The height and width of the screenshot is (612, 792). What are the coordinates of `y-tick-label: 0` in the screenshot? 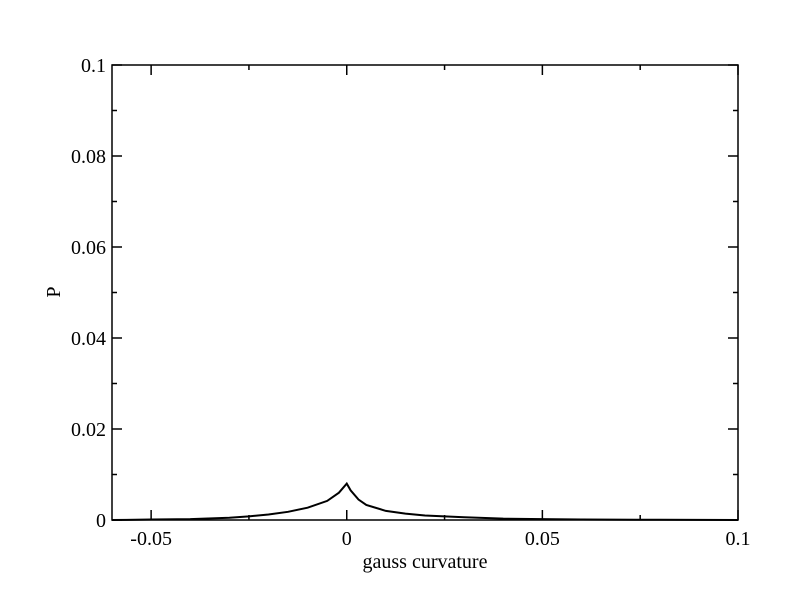 It's located at (101, 521).